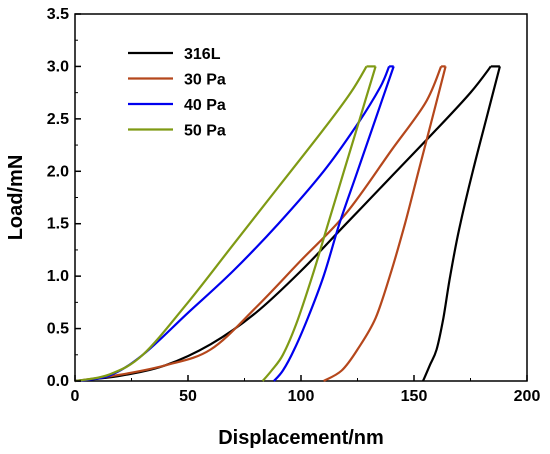 The width and height of the screenshot is (550, 454). I want to click on y-tick-label: 1.5, so click(58, 224).